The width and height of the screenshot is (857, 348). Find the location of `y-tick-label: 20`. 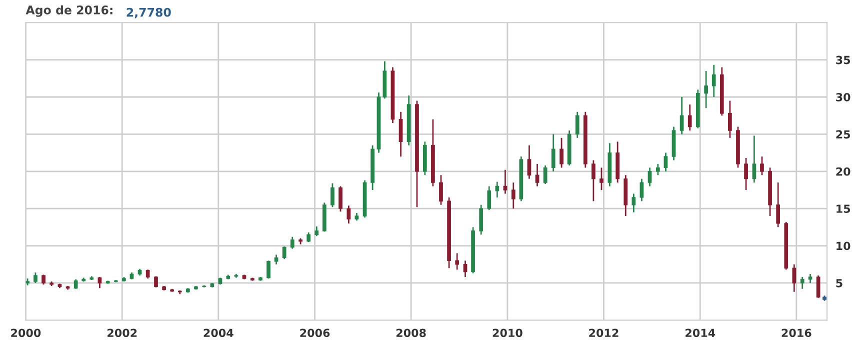

y-tick-label: 20 is located at coordinates (843, 171).